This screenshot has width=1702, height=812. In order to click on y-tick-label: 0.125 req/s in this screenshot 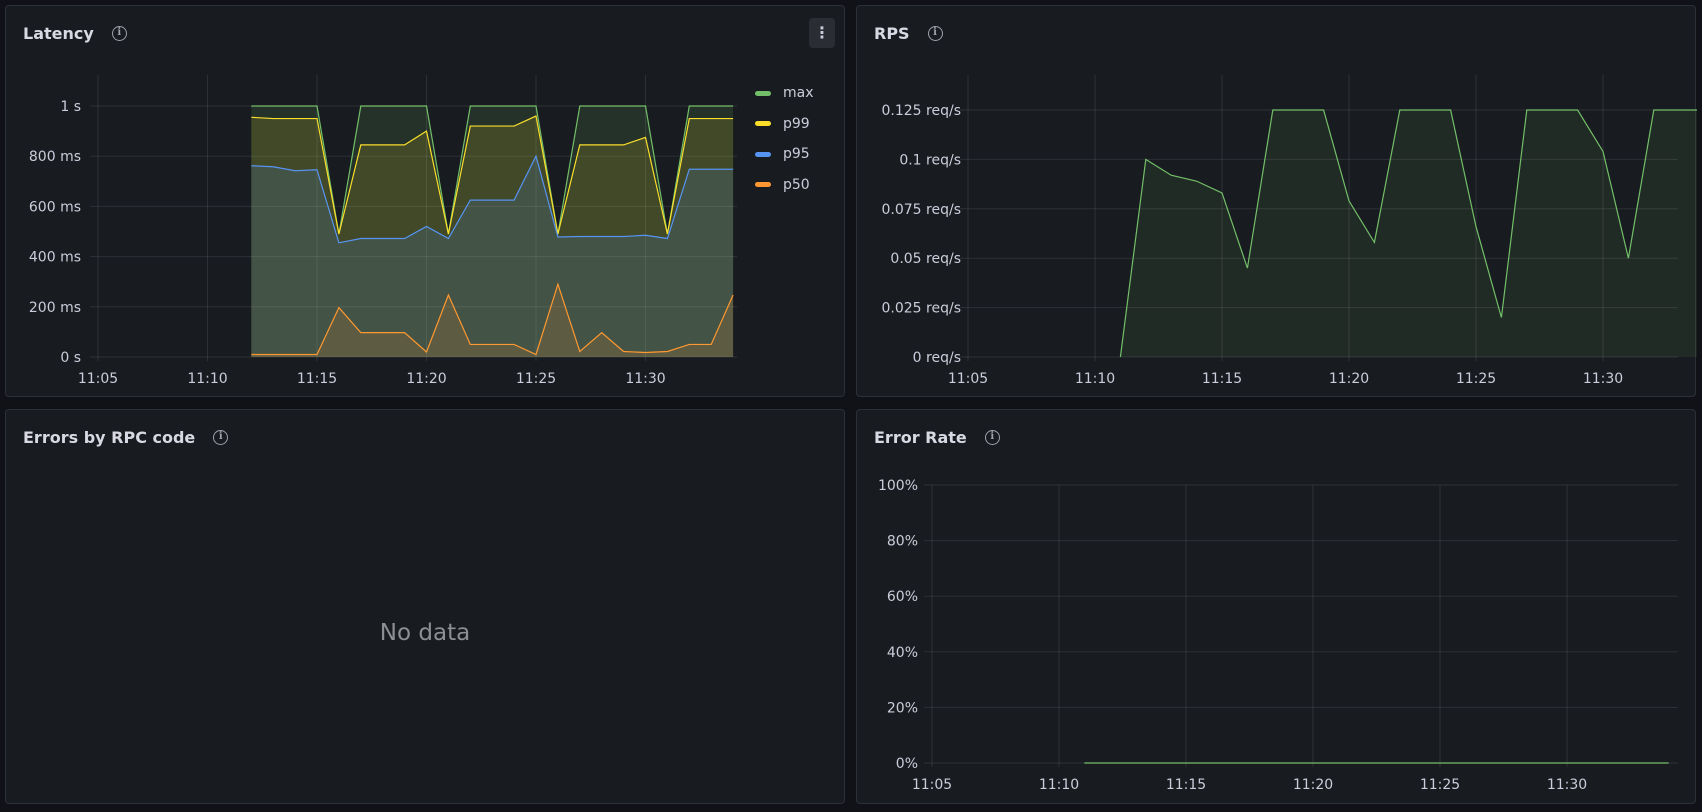, I will do `click(922, 111)`.